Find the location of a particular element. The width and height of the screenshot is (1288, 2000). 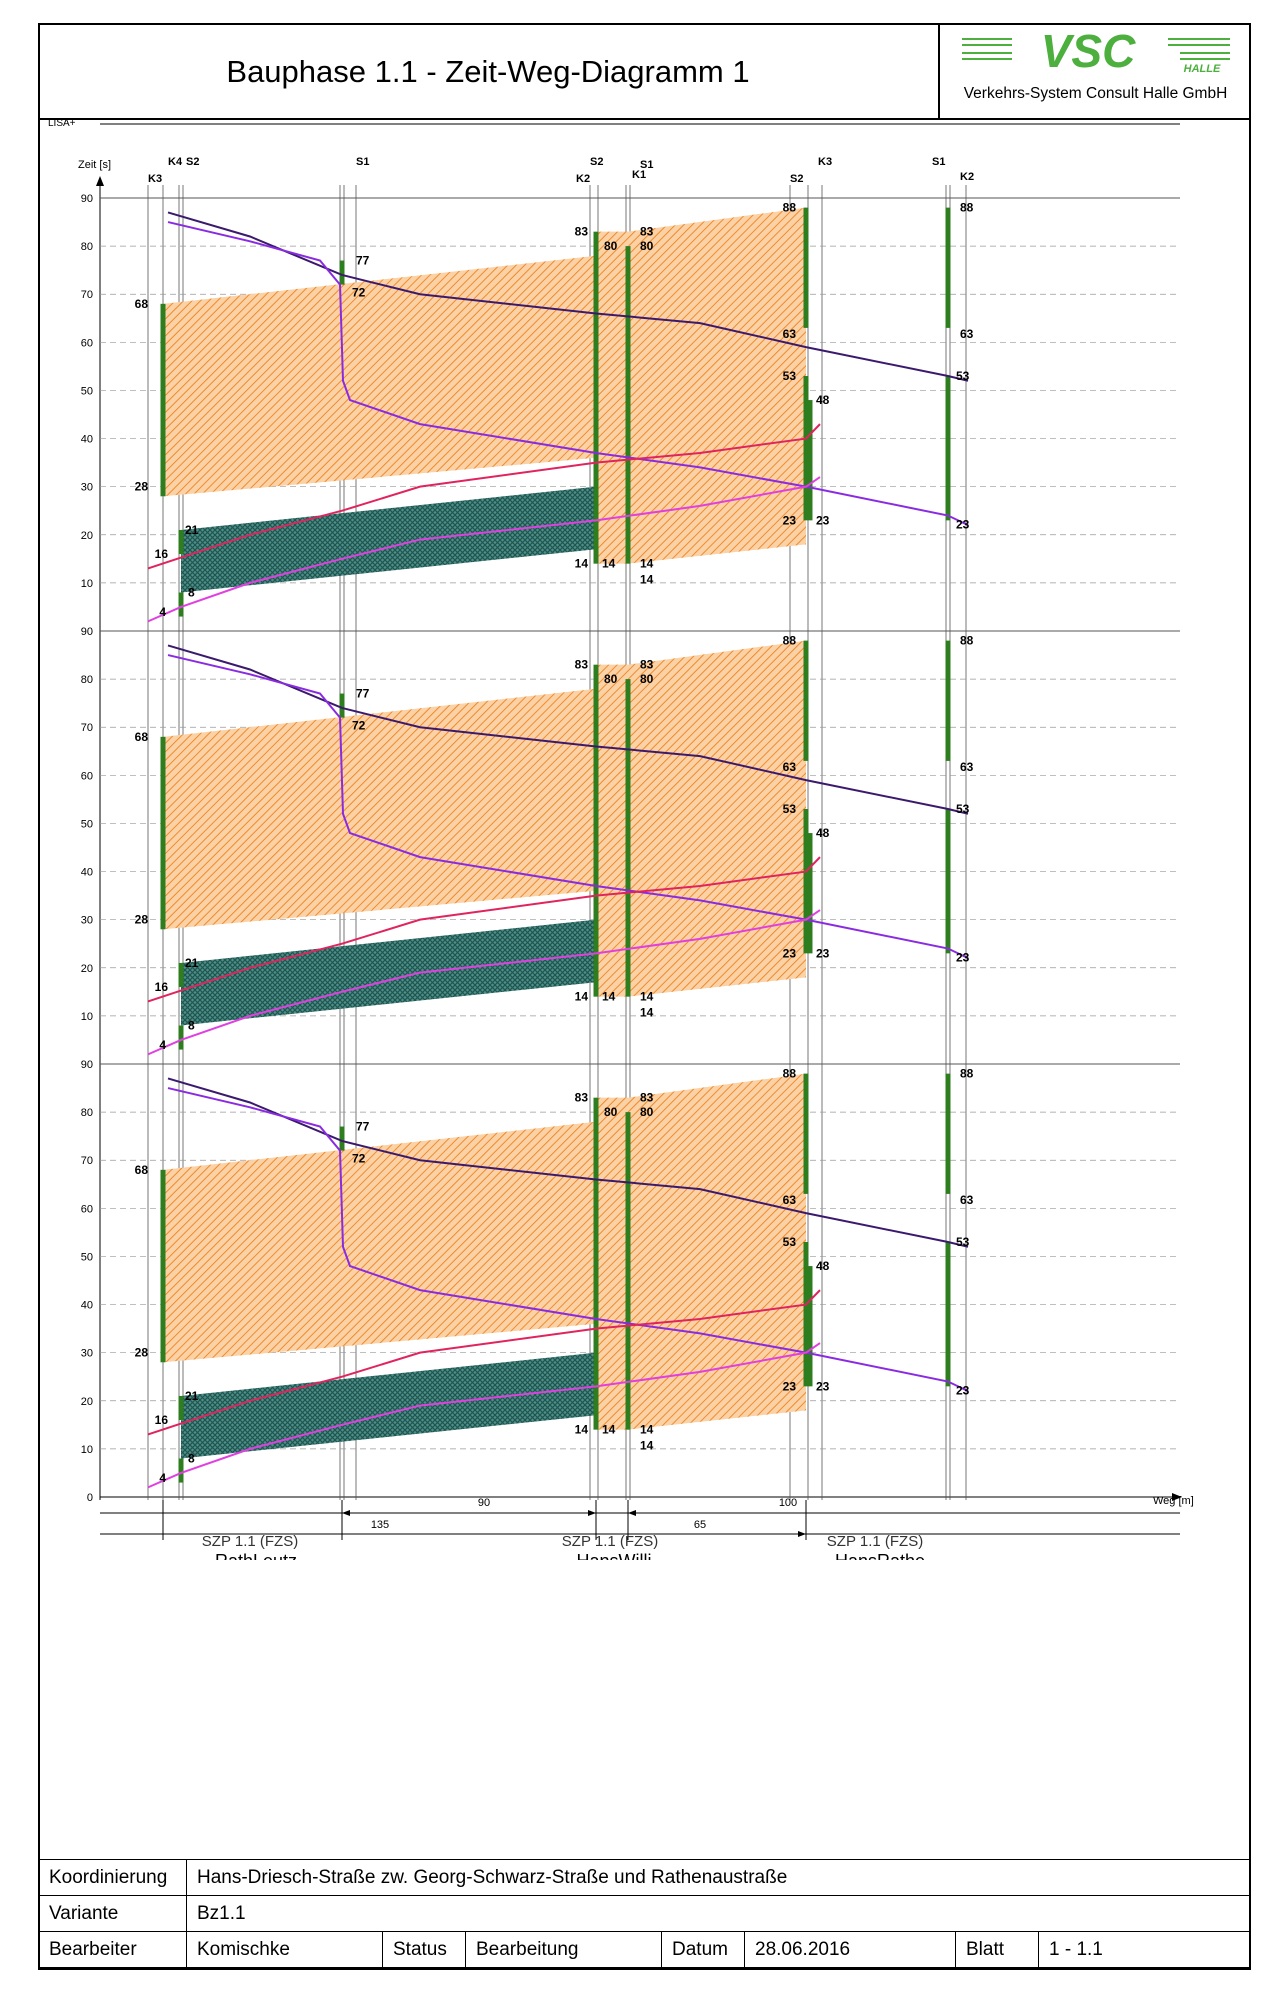

green-time-label: 8 is located at coordinates (191, 593).